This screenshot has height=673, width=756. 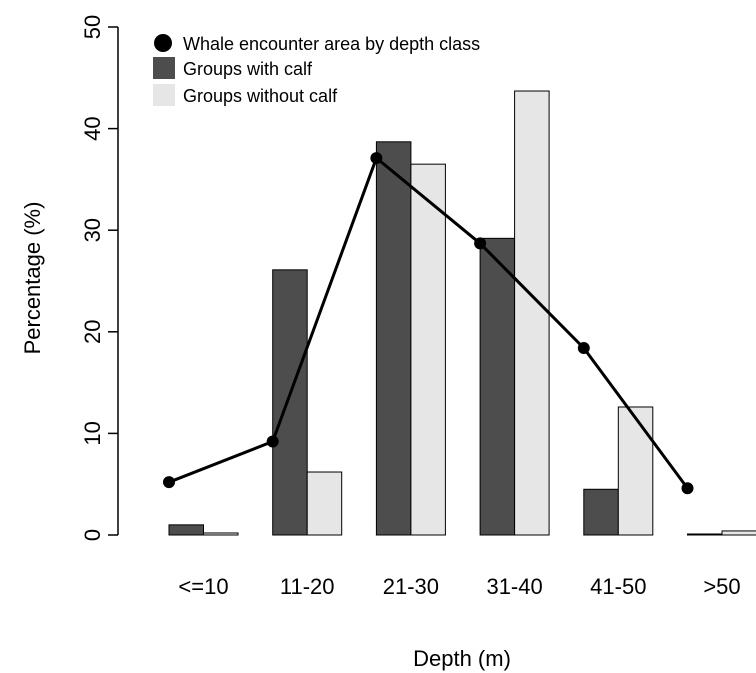 What do you see at coordinates (92, 433) in the screenshot?
I see `y-tick-label: 10` at bounding box center [92, 433].